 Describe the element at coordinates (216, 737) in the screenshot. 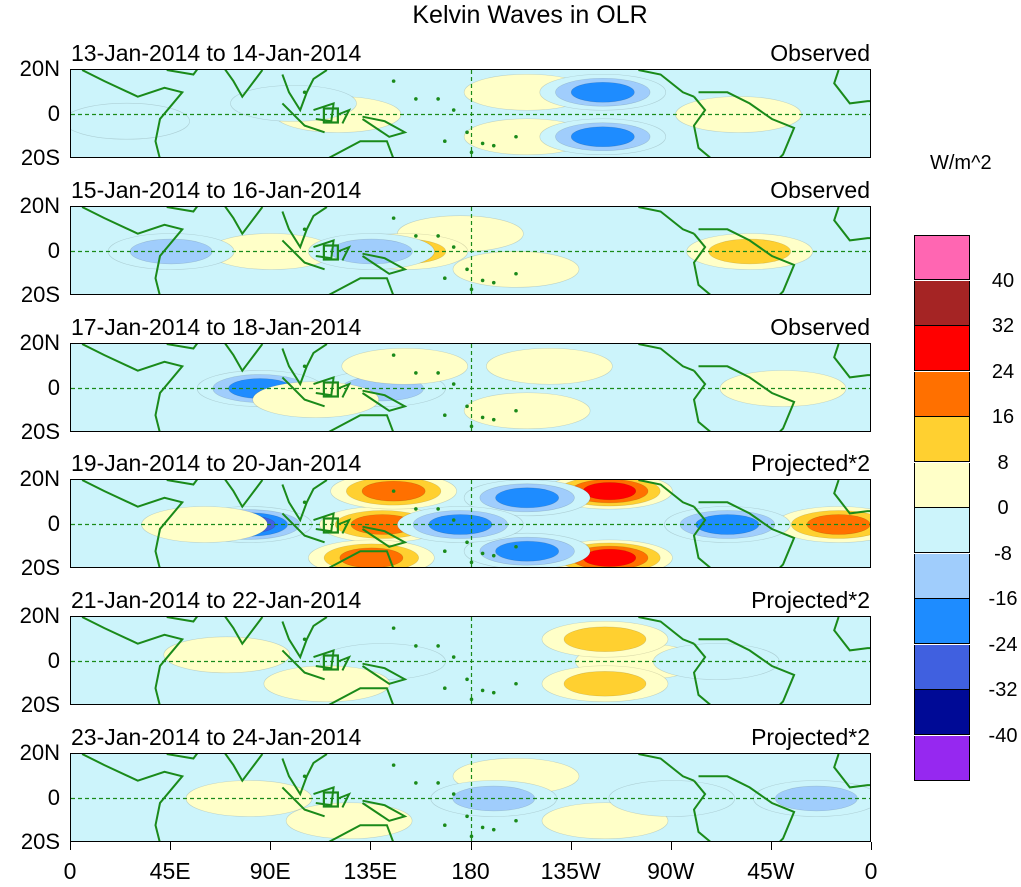

I see `panel-date-label: 23-Jan-2014 to 24-Jan-2014` at that location.